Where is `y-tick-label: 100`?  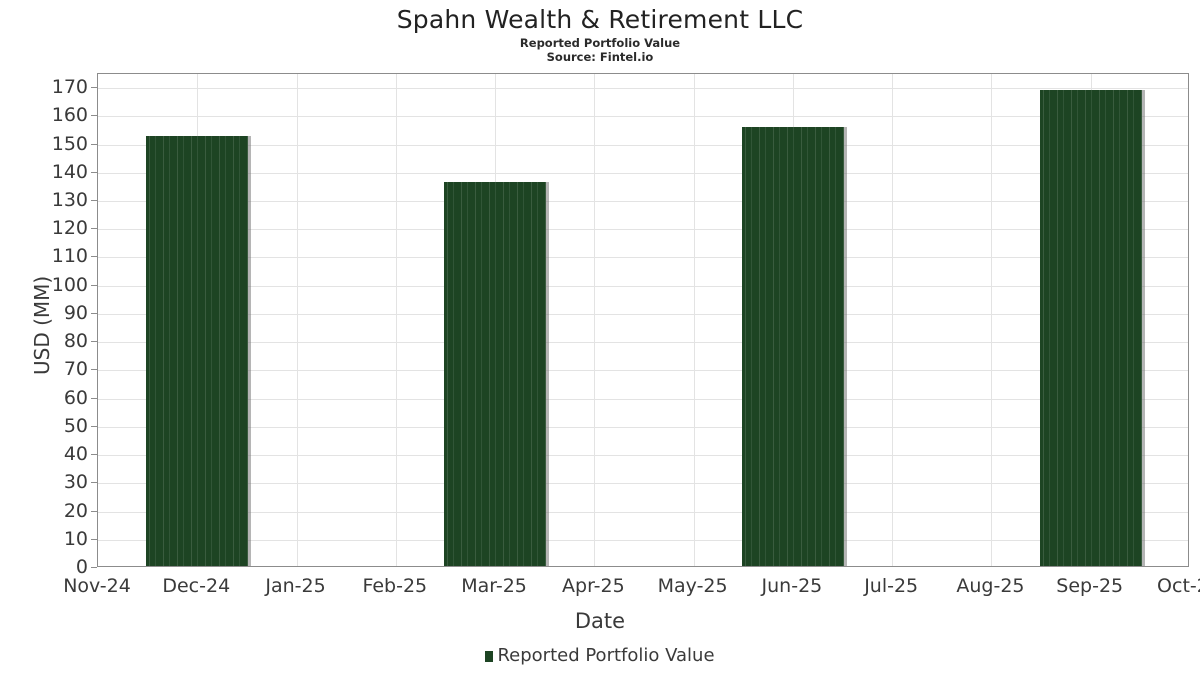 y-tick-label: 100 is located at coordinates (69, 284).